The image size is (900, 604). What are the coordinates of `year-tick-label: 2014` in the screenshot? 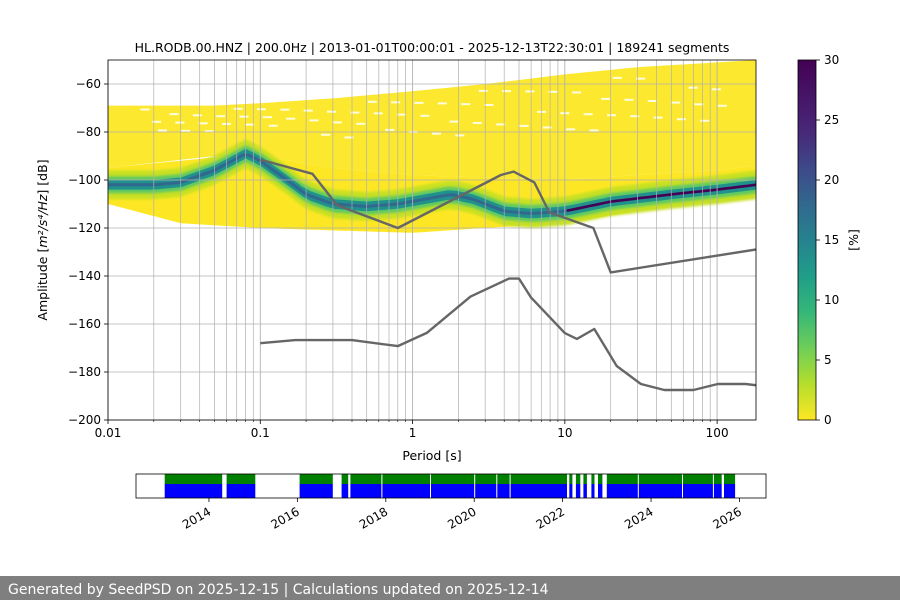 It's located at (196, 517).